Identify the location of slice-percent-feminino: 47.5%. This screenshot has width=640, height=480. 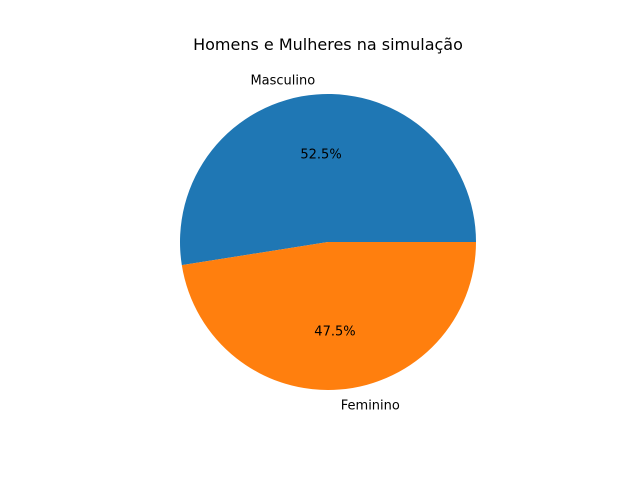
(334, 332).